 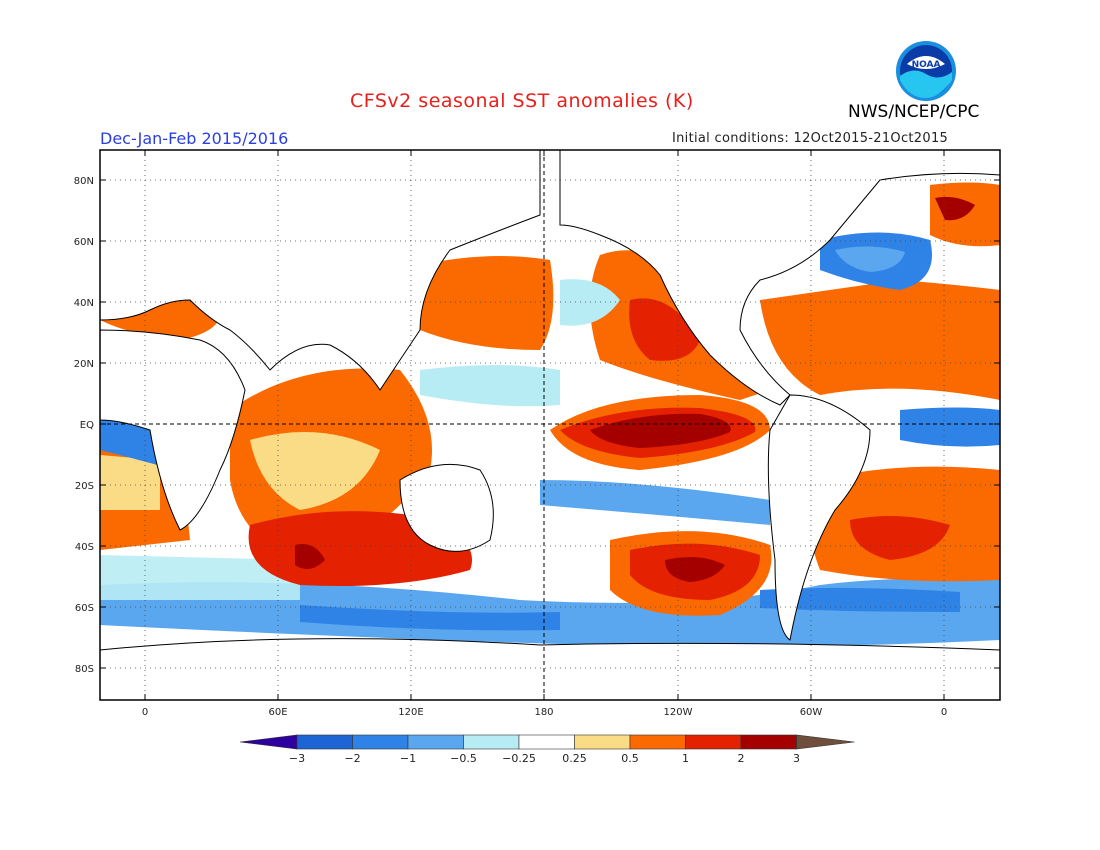 What do you see at coordinates (630, 758) in the screenshot?
I see `colorbar-label: 0.5` at bounding box center [630, 758].